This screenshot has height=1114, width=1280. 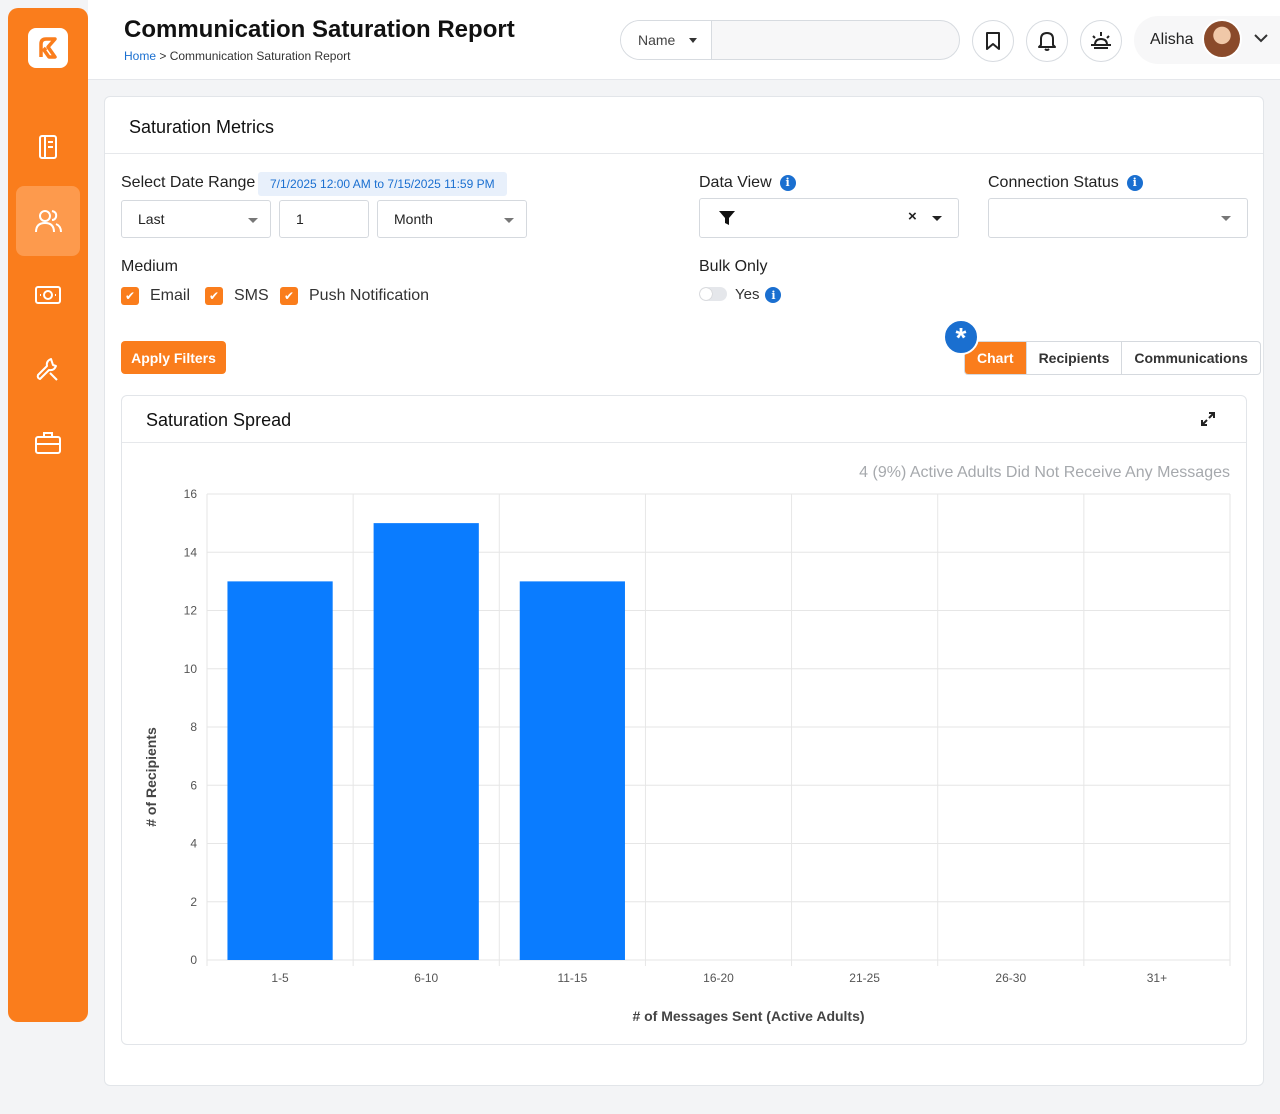 What do you see at coordinates (1118, 218) in the screenshot?
I see `connection-status-select` at bounding box center [1118, 218].